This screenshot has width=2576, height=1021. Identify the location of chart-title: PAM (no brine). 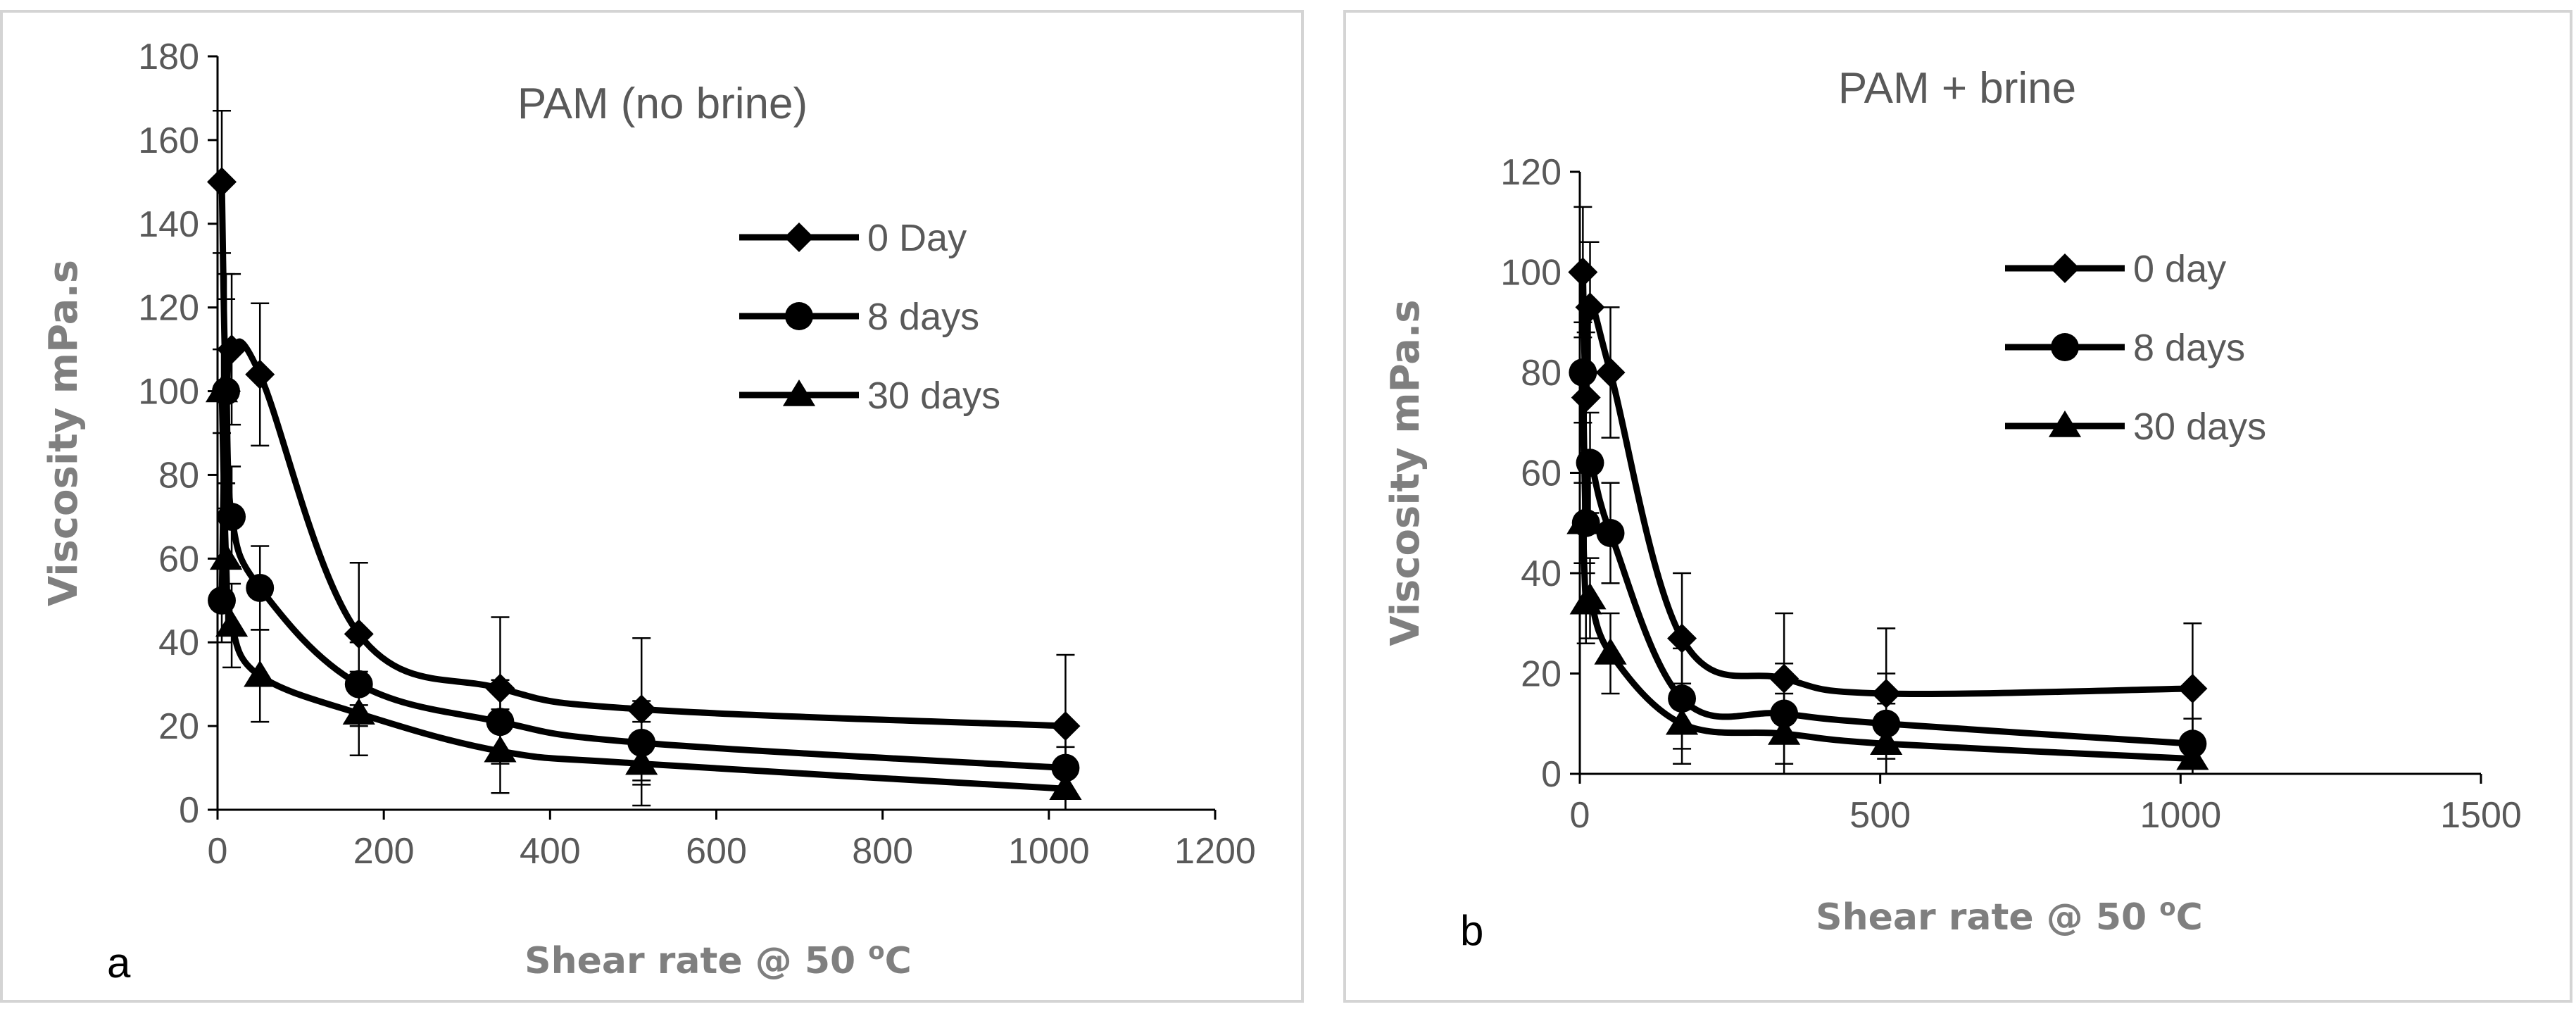
(663, 104).